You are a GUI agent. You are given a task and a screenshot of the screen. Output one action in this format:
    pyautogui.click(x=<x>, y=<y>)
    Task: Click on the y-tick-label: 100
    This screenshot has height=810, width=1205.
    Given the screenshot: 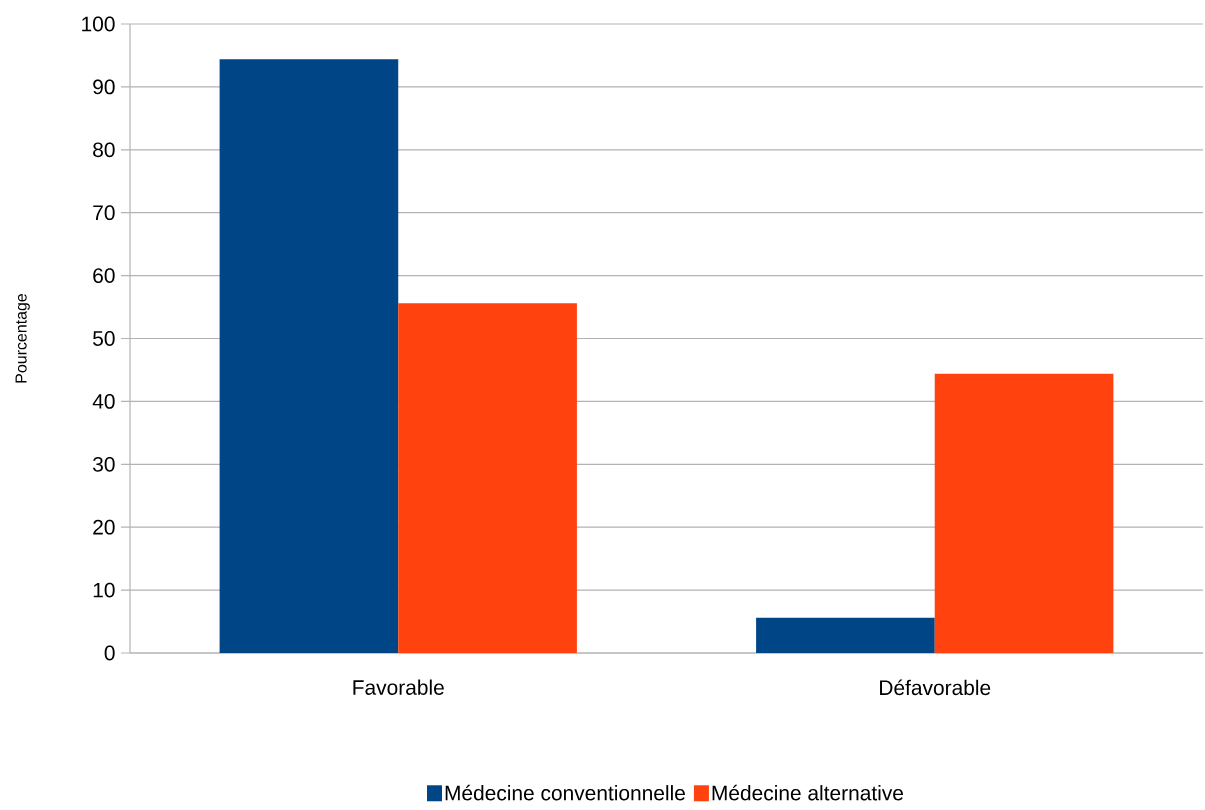 What is the action you would take?
    pyautogui.click(x=98, y=24)
    